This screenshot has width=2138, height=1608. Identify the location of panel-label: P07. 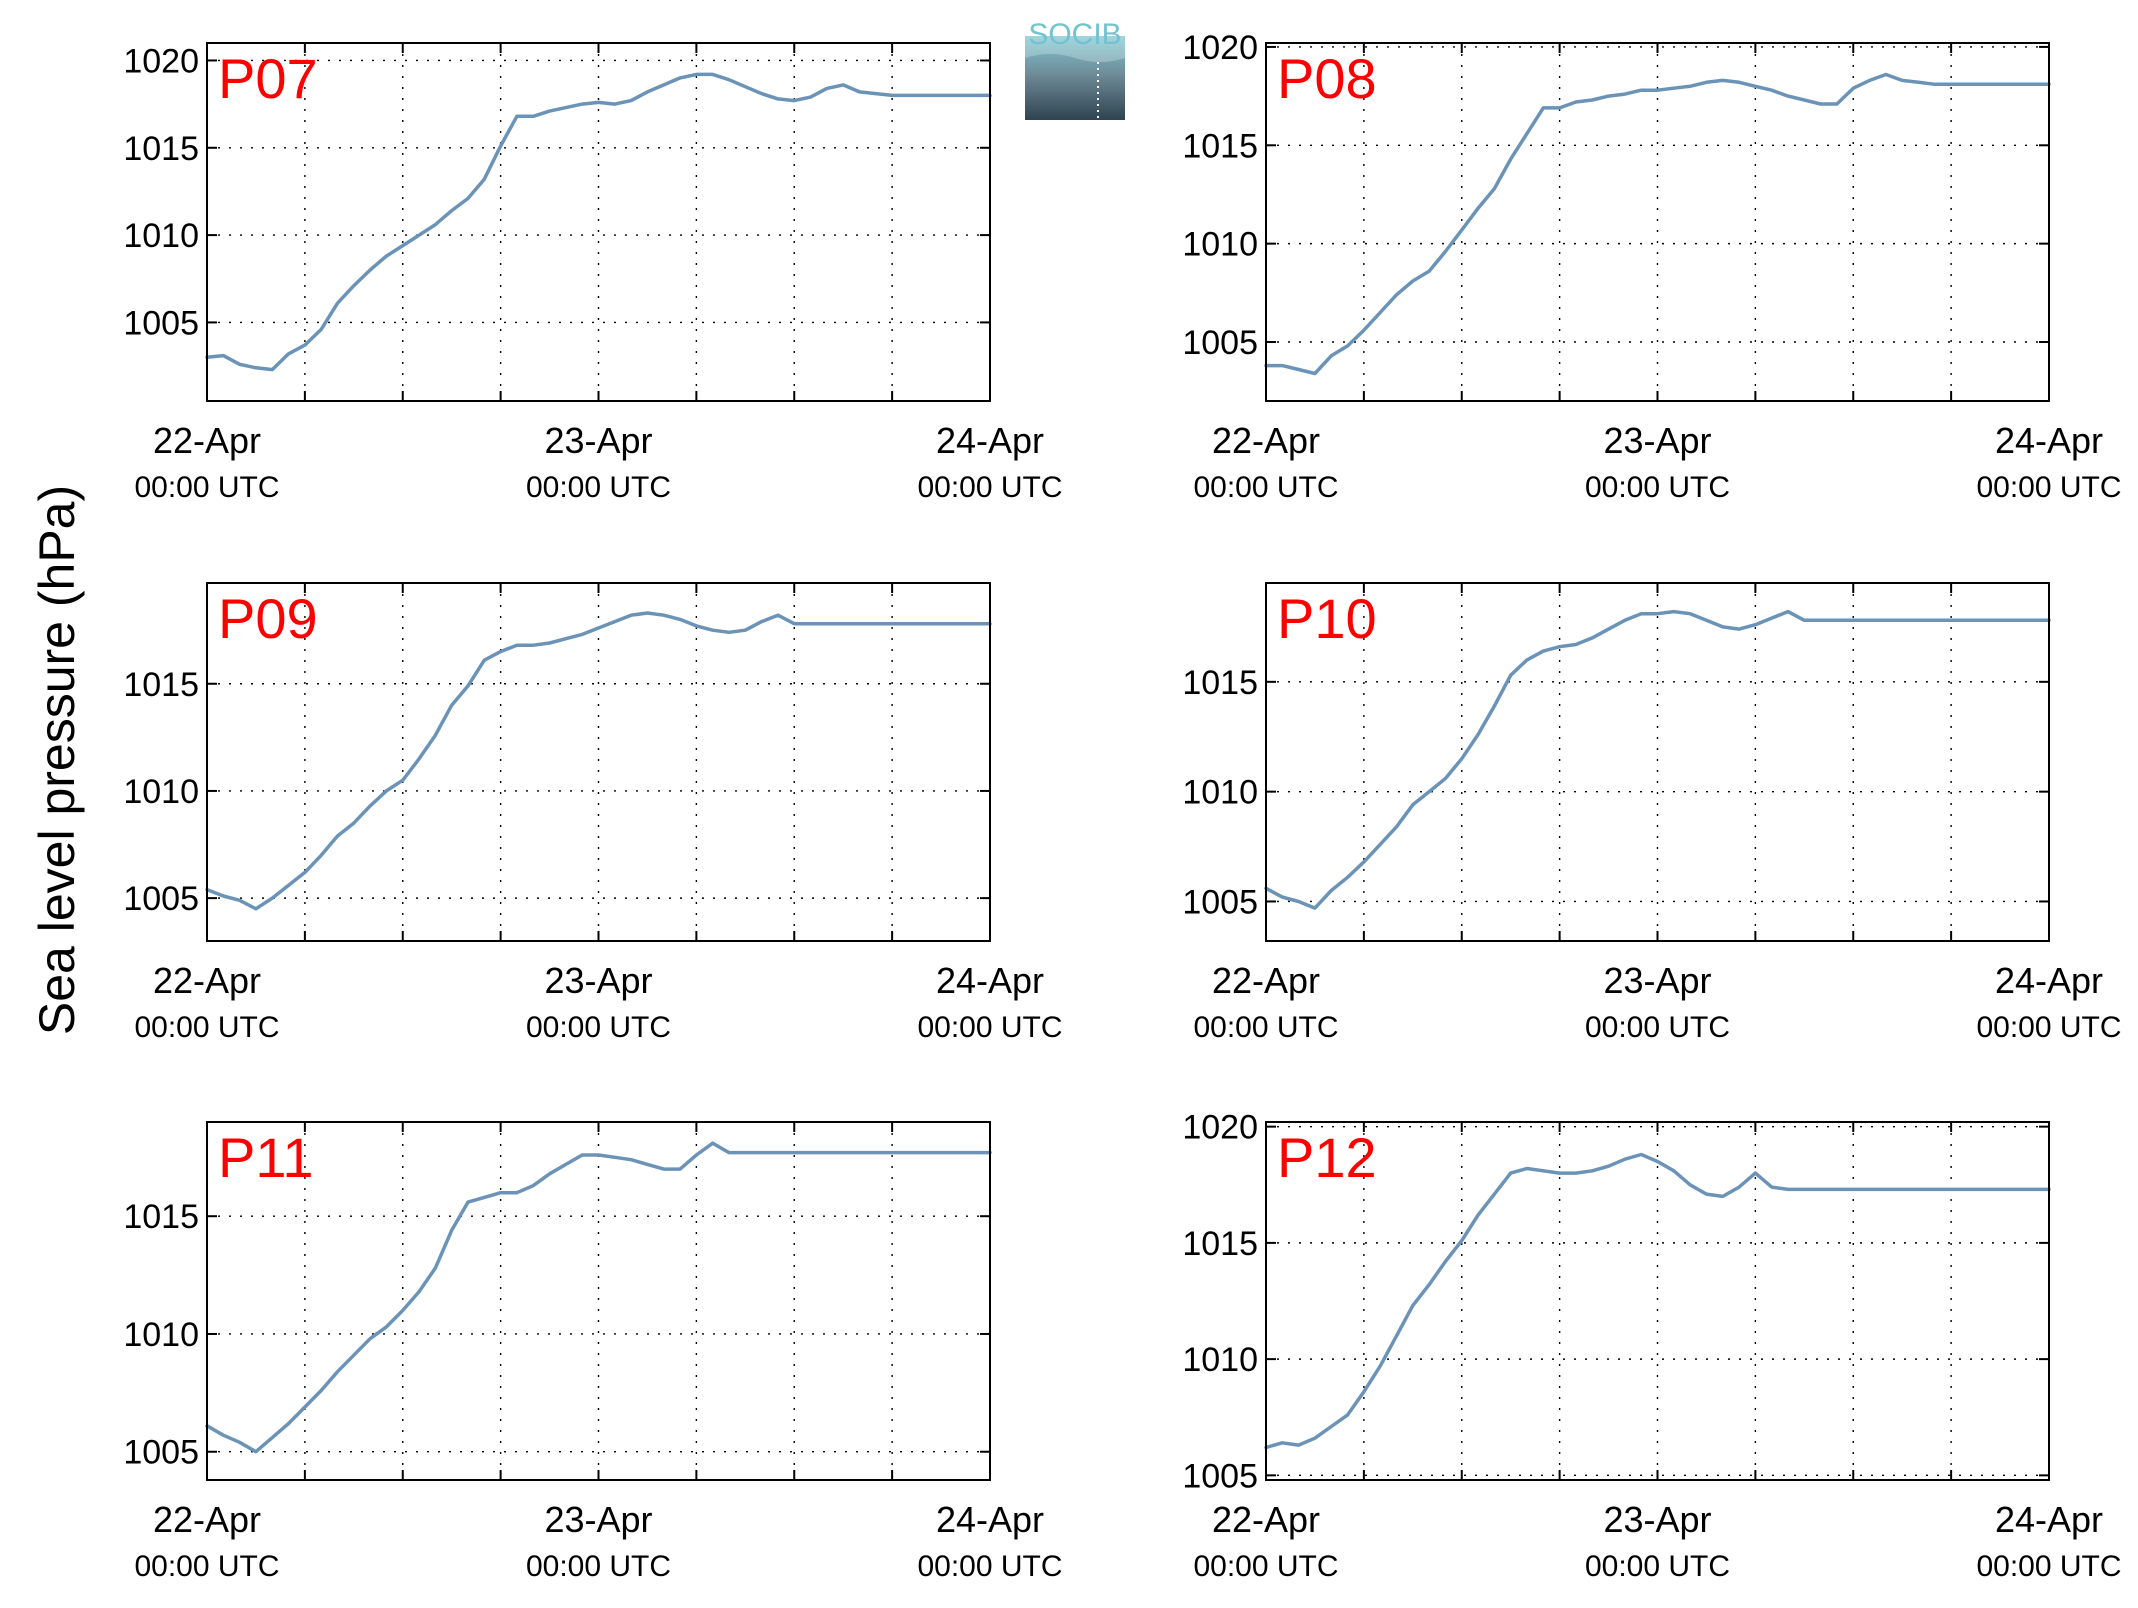
(268, 78).